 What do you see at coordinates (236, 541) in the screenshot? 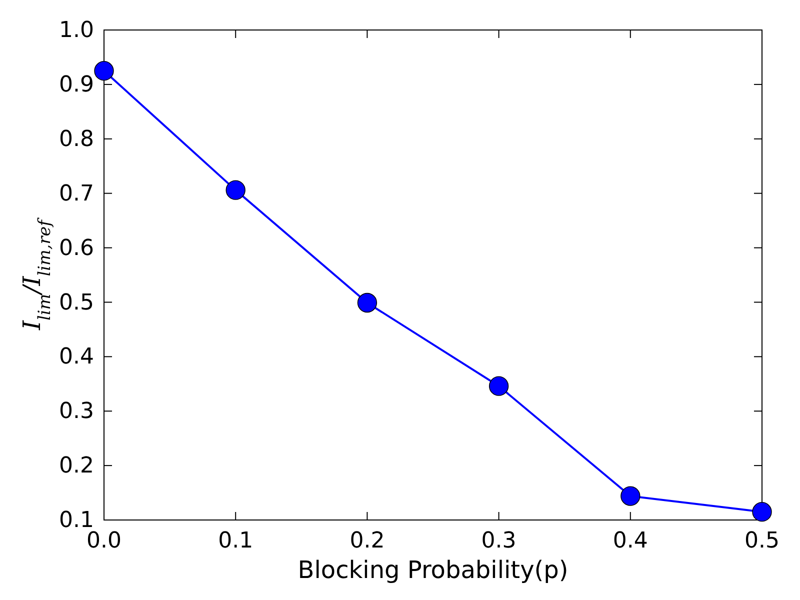
I see `x-tick-label: 0.1` at bounding box center [236, 541].